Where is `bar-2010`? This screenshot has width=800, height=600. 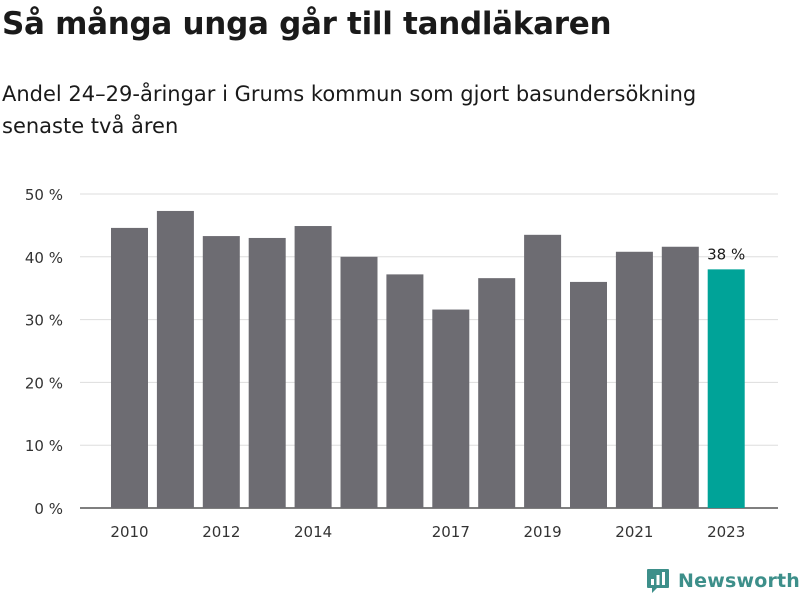 bar-2010 is located at coordinates (129, 368).